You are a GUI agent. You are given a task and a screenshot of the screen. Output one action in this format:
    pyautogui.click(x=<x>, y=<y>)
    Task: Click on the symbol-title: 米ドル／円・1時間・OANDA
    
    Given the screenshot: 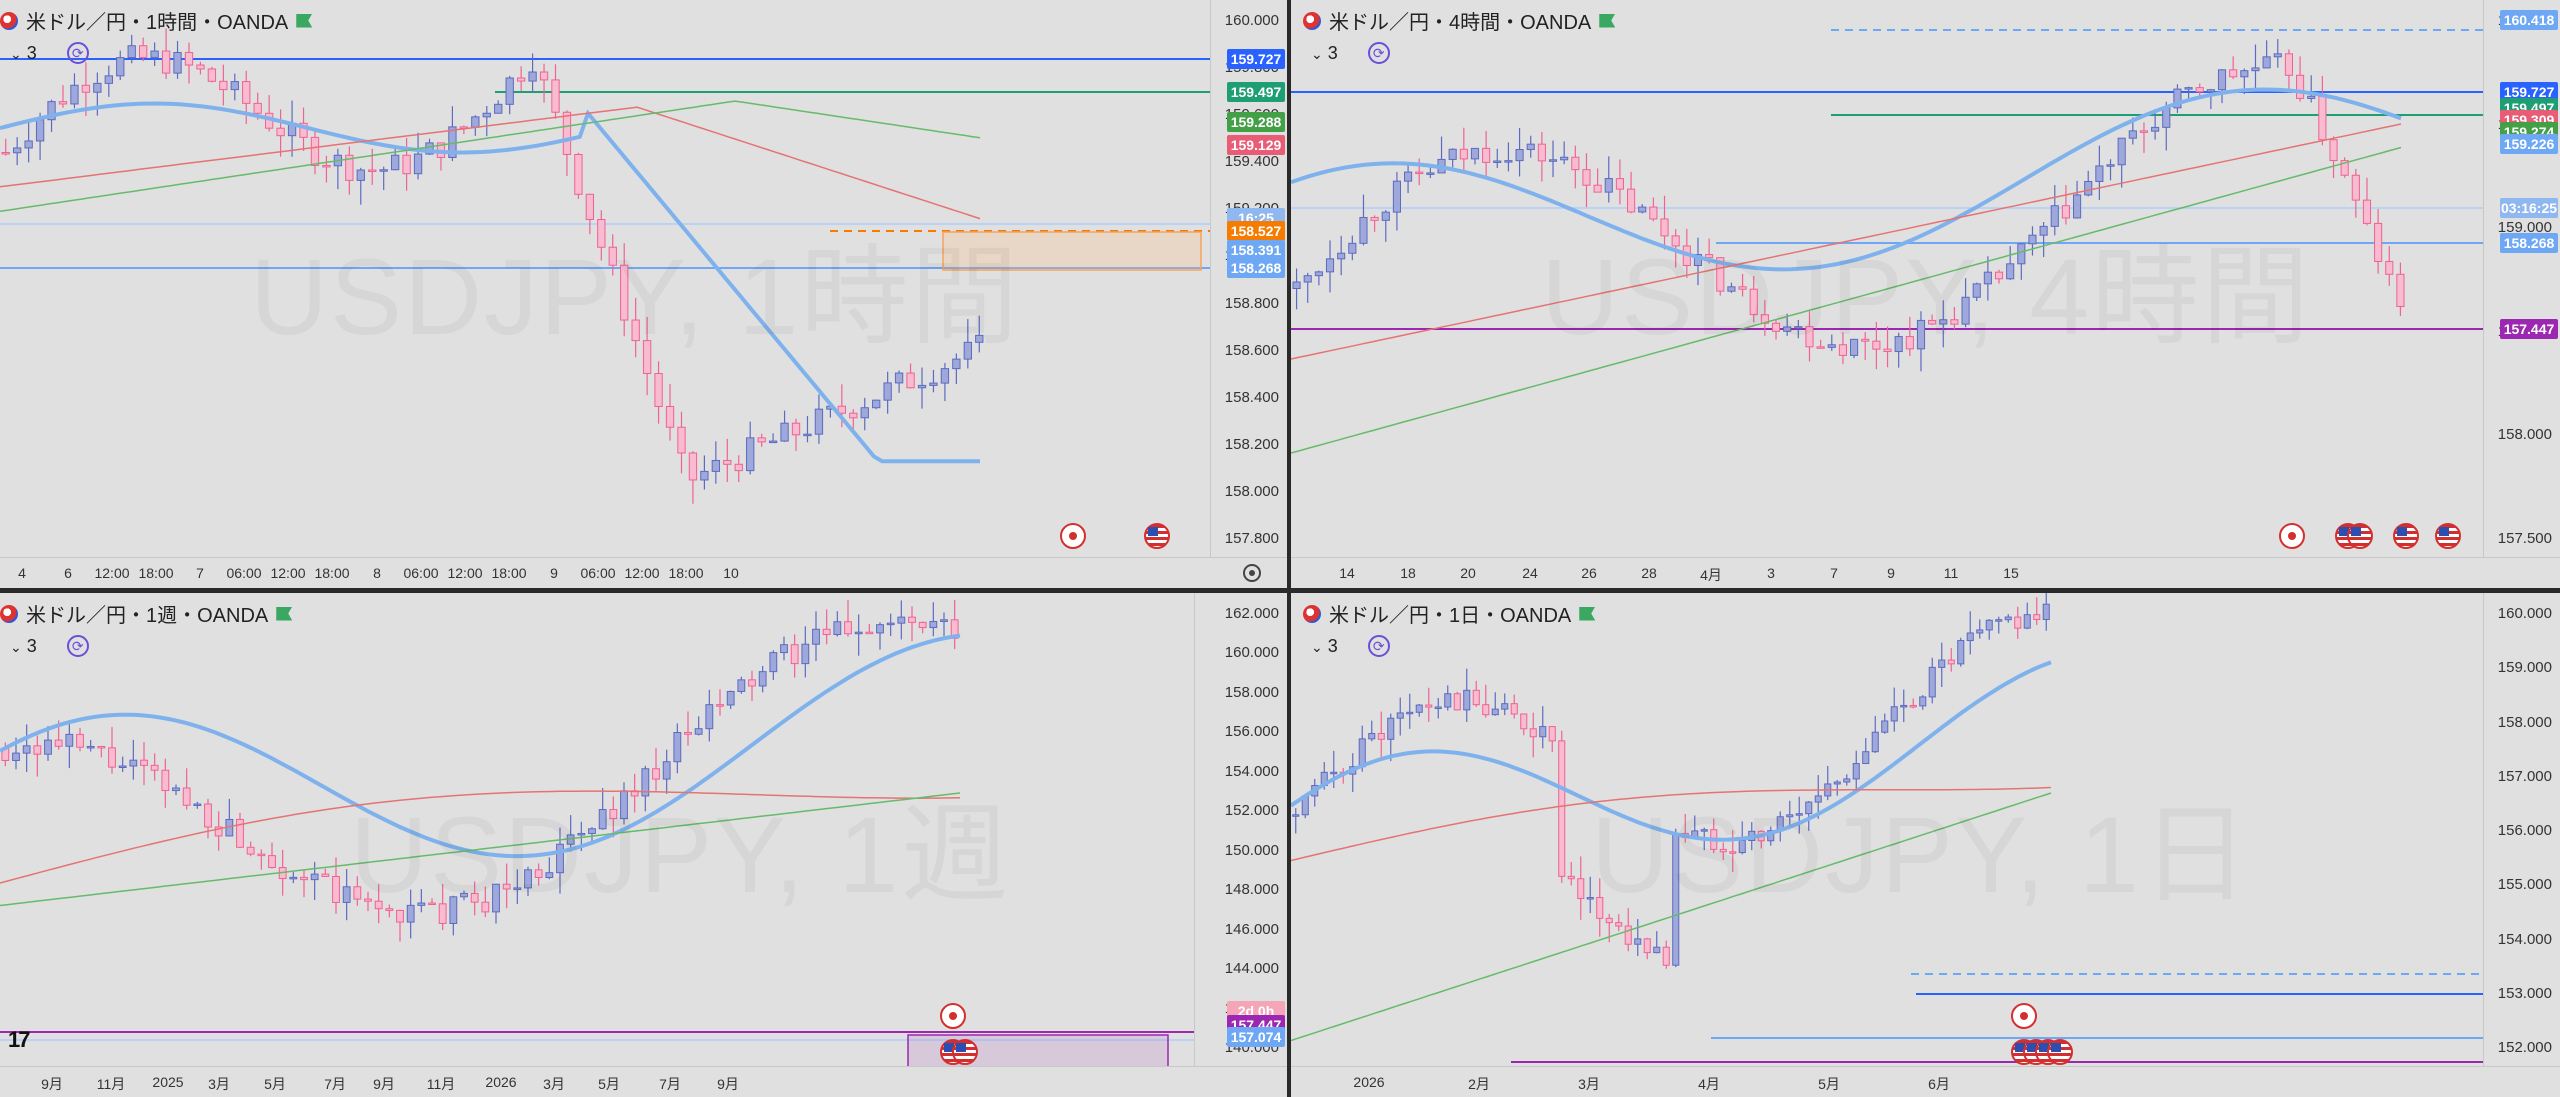 What is the action you would take?
    pyautogui.click(x=157, y=23)
    